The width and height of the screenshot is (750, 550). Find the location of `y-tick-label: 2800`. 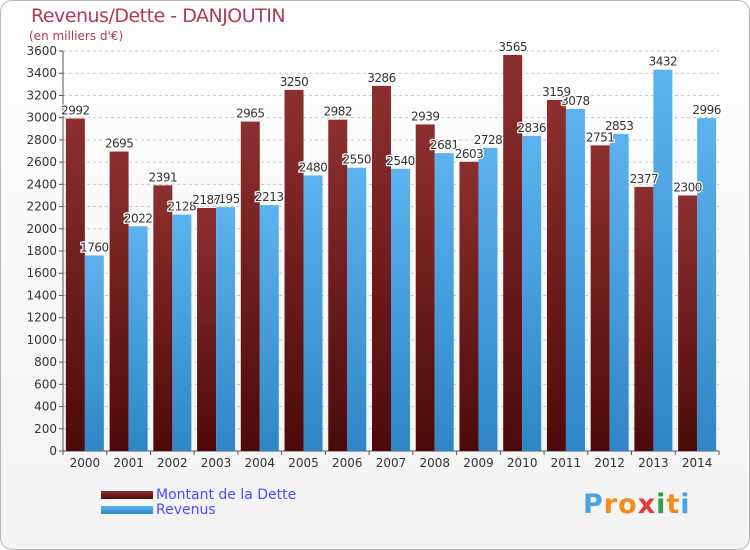

y-tick-label: 2800 is located at coordinates (41, 140).